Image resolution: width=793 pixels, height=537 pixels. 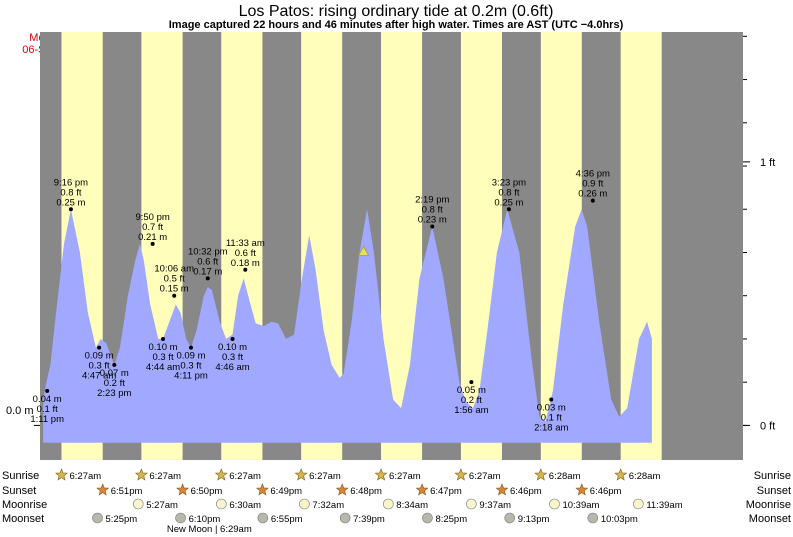 I want to click on extreme-label: 0.03 m, so click(x=551, y=407).